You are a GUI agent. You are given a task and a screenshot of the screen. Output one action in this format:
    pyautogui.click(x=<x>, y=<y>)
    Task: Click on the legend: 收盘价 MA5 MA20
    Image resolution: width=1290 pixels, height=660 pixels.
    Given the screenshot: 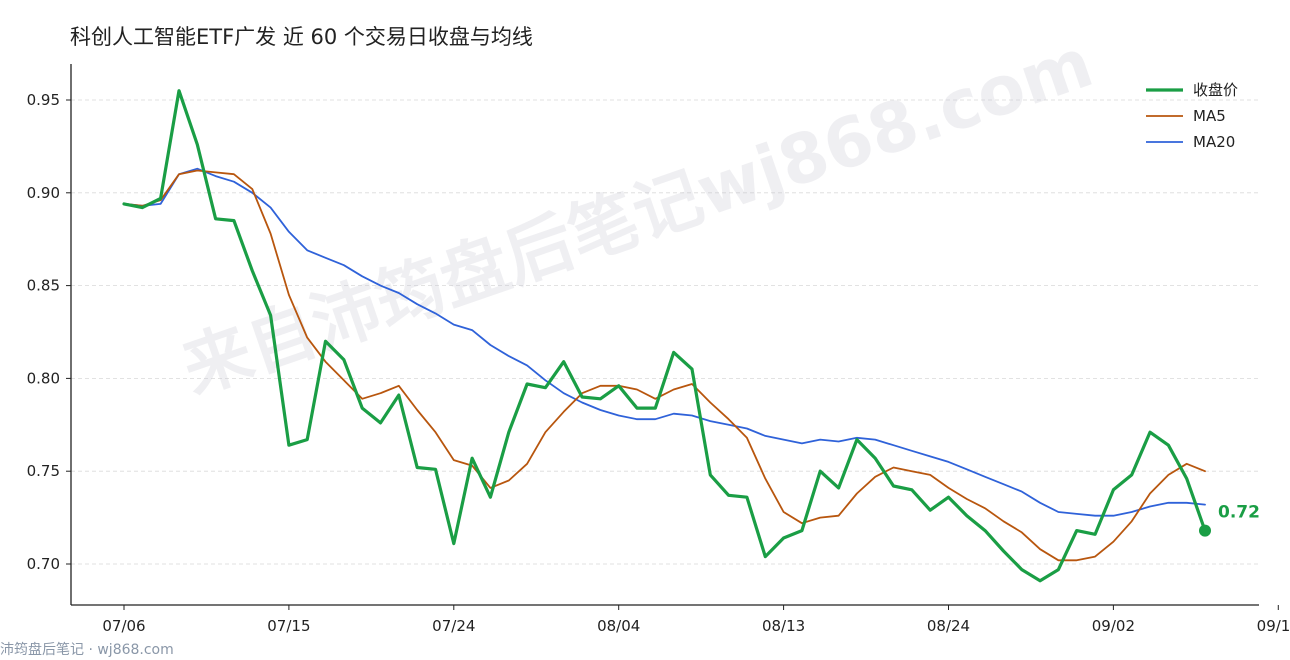 What is the action you would take?
    pyautogui.click(x=1192, y=116)
    